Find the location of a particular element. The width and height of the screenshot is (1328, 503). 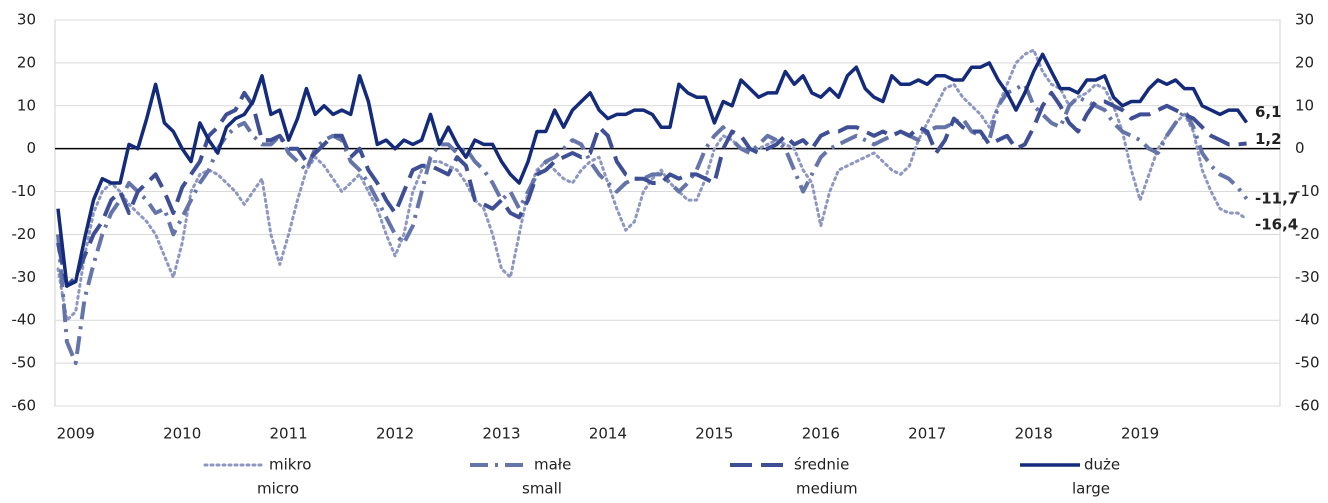

x-tick-label: 2012 is located at coordinates (395, 434).